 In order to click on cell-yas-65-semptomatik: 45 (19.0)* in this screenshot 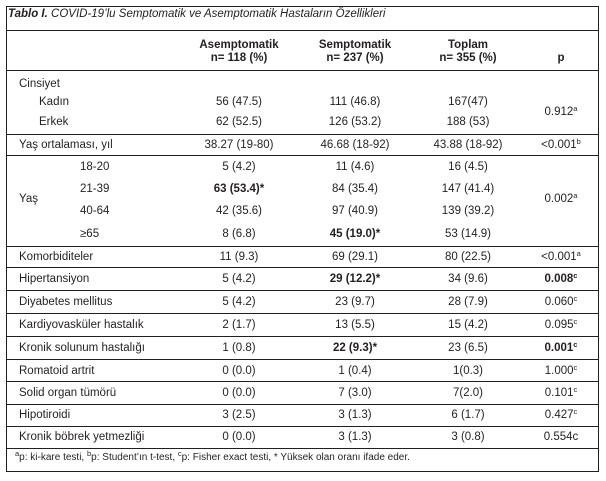, I will do `click(355, 234)`.